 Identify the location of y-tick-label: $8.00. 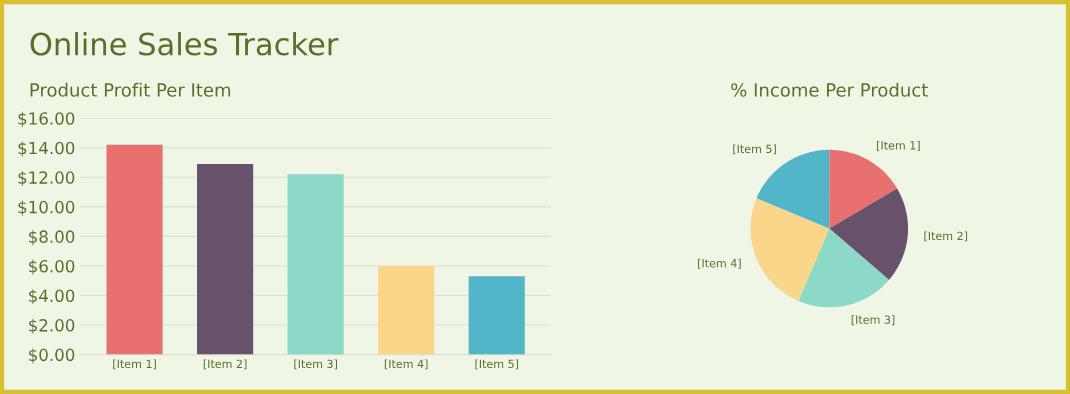
(52, 238).